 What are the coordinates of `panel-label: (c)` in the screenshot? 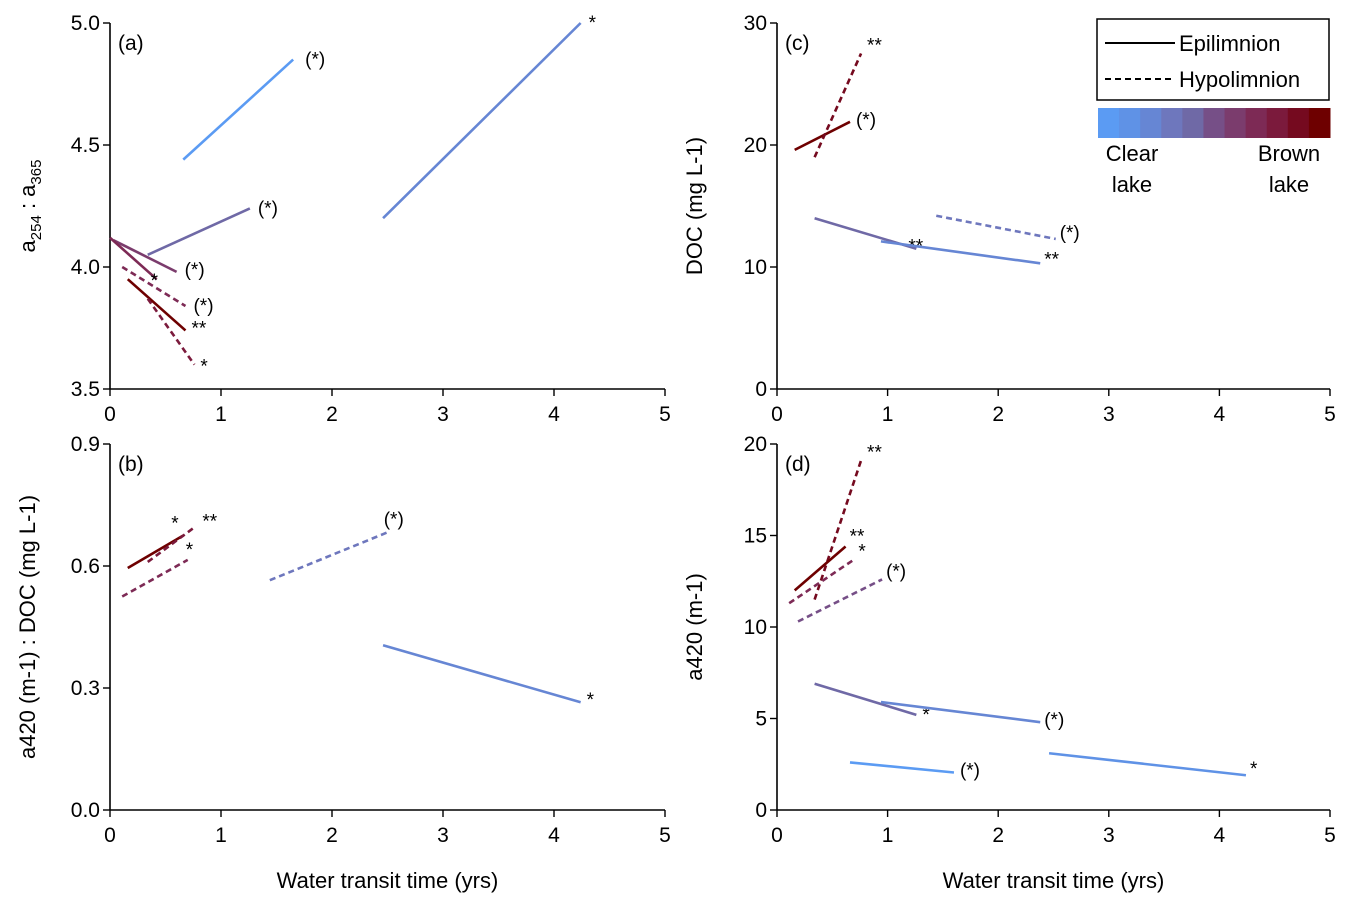 It's located at (797, 43).